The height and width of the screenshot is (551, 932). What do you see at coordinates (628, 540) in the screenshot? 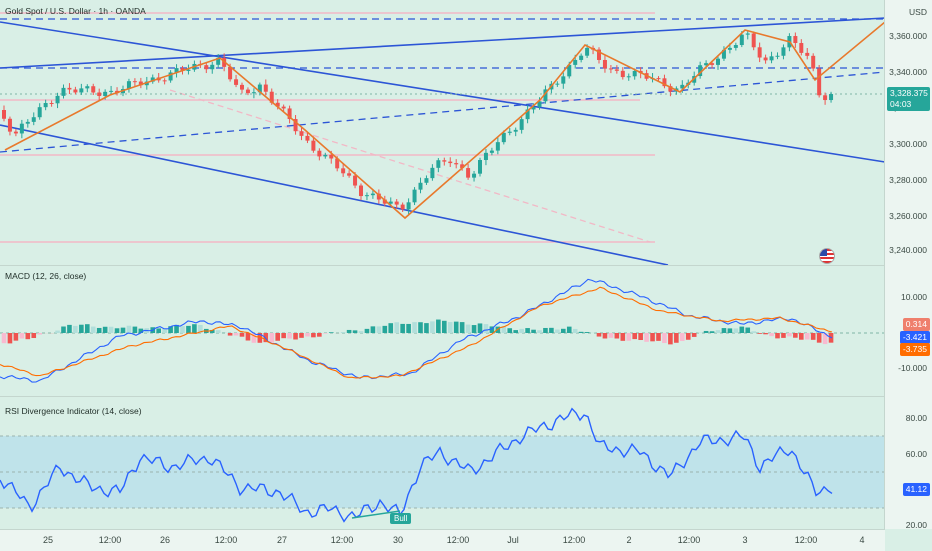
I see `time-label: 2` at bounding box center [628, 540].